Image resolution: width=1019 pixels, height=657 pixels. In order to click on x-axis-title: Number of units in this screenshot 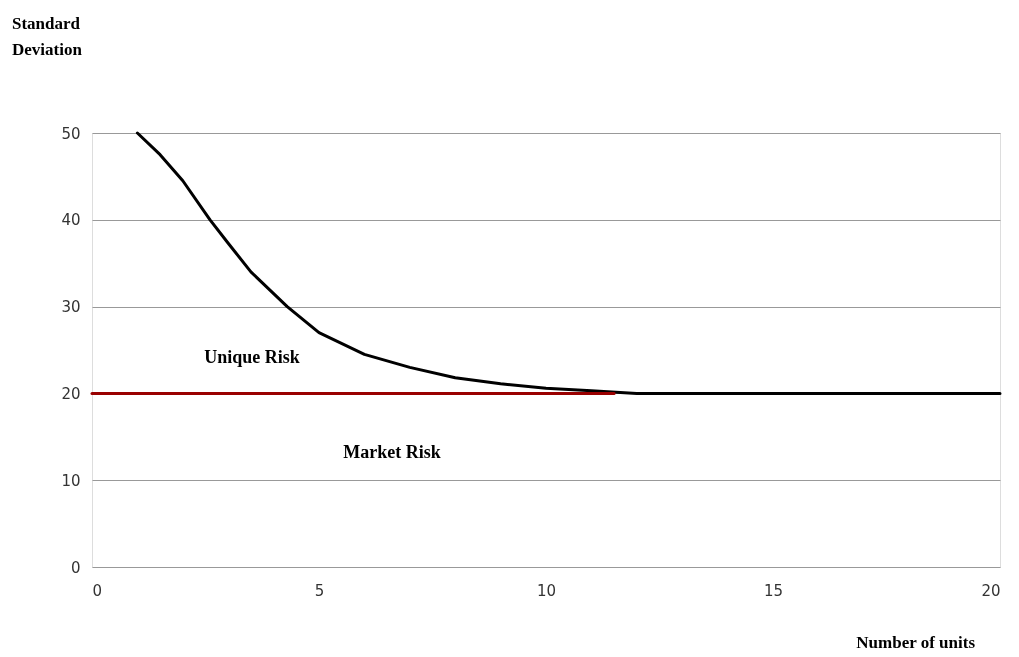, I will do `click(916, 642)`.